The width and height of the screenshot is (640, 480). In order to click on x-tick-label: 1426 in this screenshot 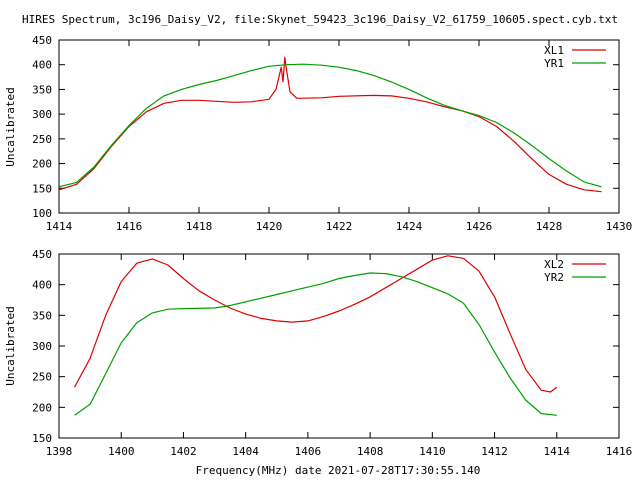, I will do `click(479, 226)`.